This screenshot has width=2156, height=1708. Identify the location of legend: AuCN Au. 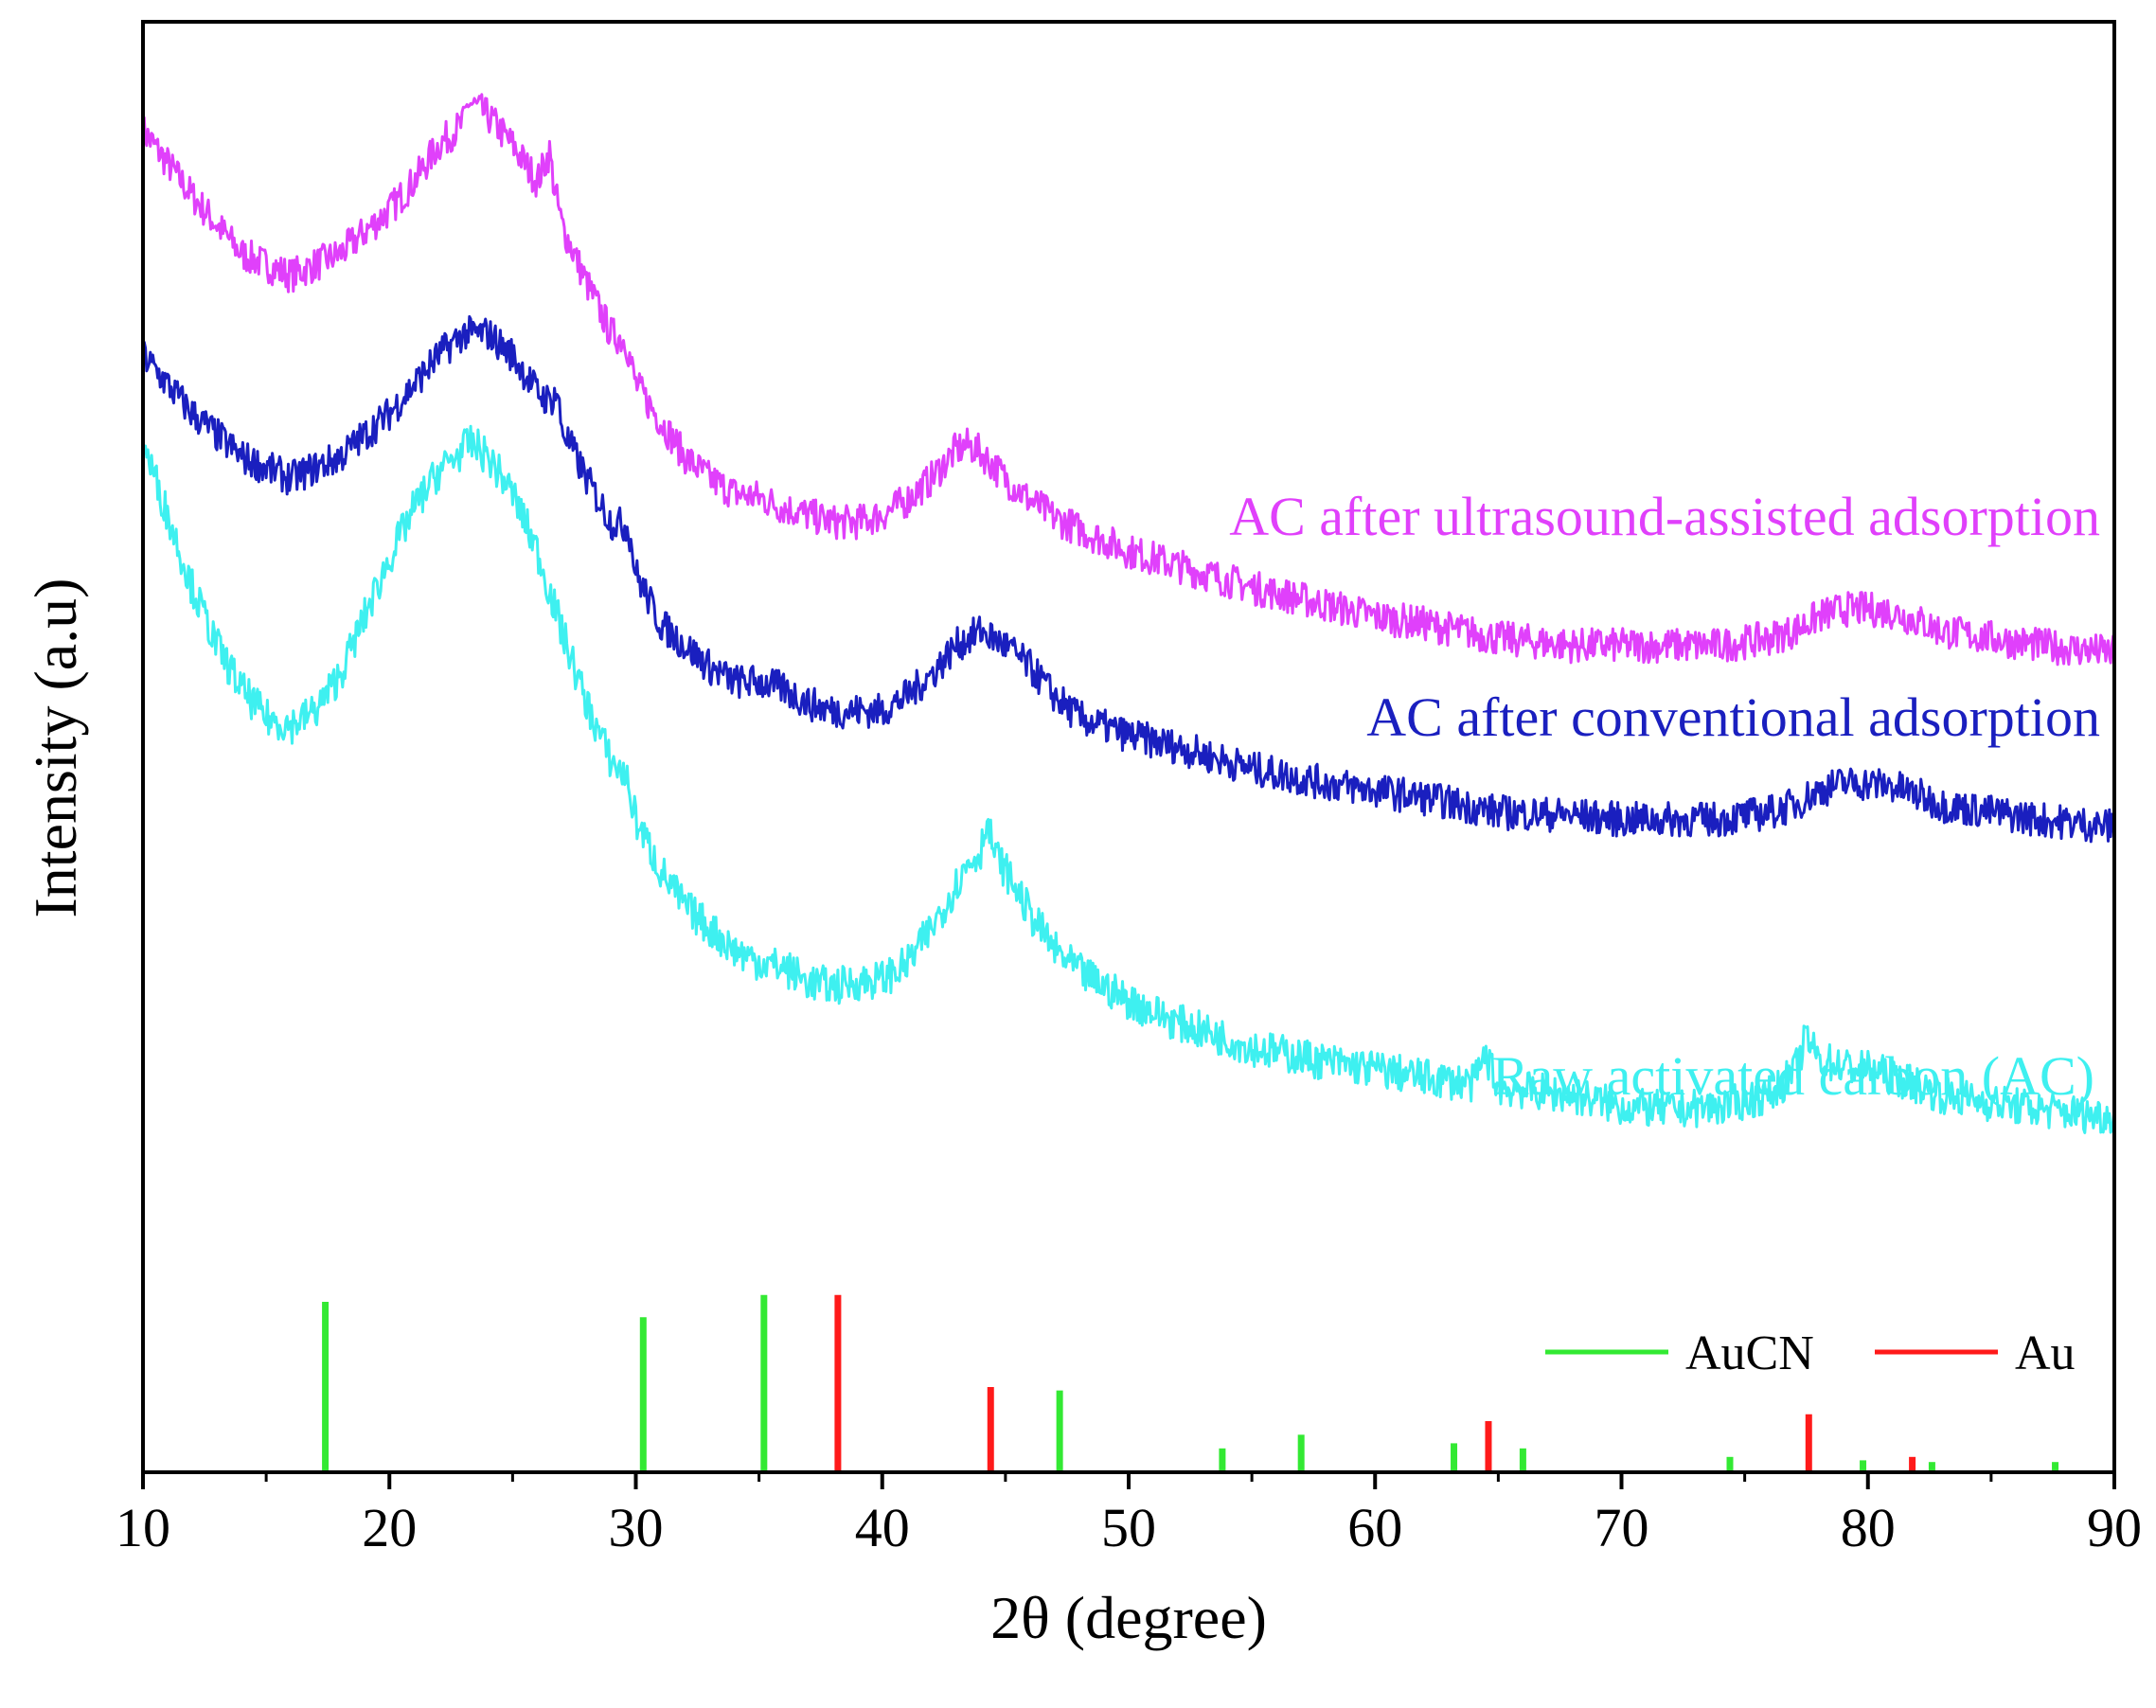
(1810, 1353).